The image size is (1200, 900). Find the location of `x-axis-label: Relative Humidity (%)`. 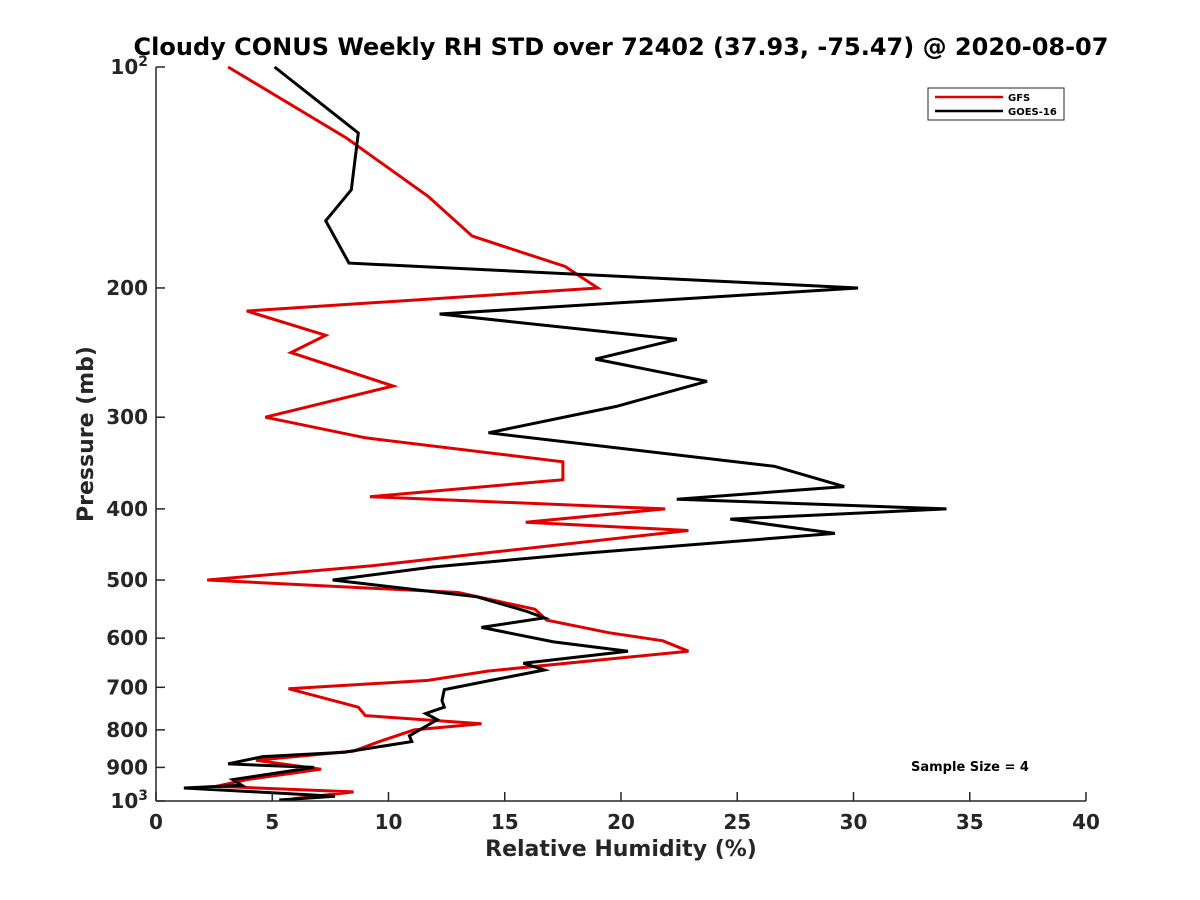

x-axis-label: Relative Humidity (%) is located at coordinates (621, 849).